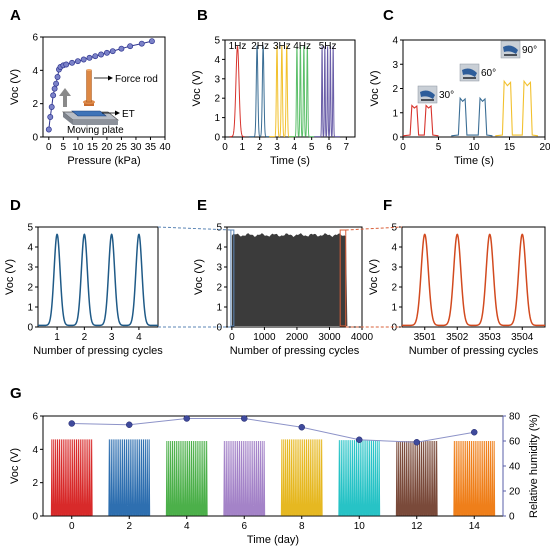  What do you see at coordinates (273, 430) in the screenshot?
I see `panel-g-humidity-line` at bounding box center [273, 430].